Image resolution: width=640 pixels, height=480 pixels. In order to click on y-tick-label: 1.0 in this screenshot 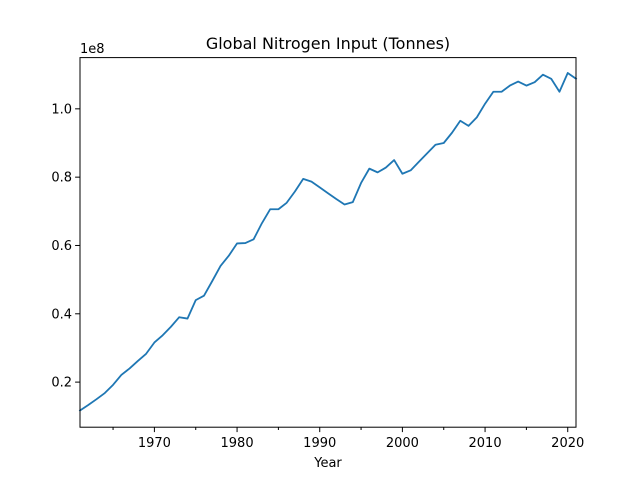, I will do `click(61, 109)`.